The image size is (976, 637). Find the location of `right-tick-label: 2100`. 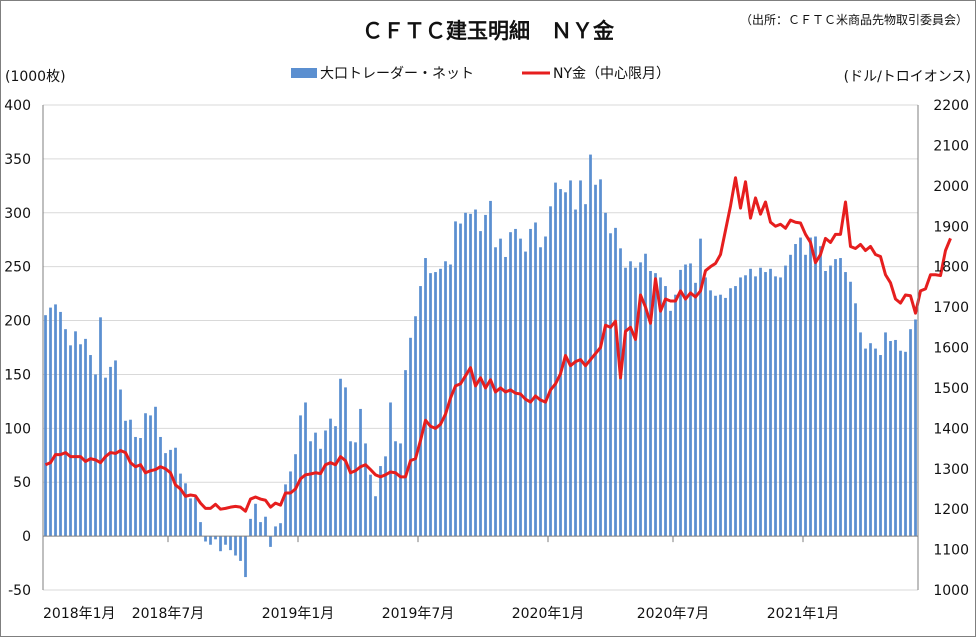

right-tick-label: 2100 is located at coordinates (951, 146).